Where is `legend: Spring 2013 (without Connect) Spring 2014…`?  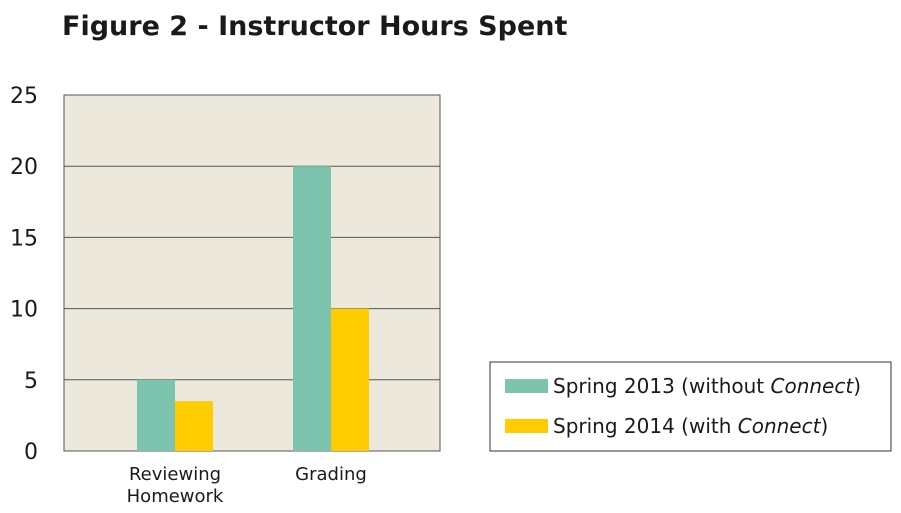
legend: Spring 2013 (without Connect) Spring 2014… is located at coordinates (690, 406).